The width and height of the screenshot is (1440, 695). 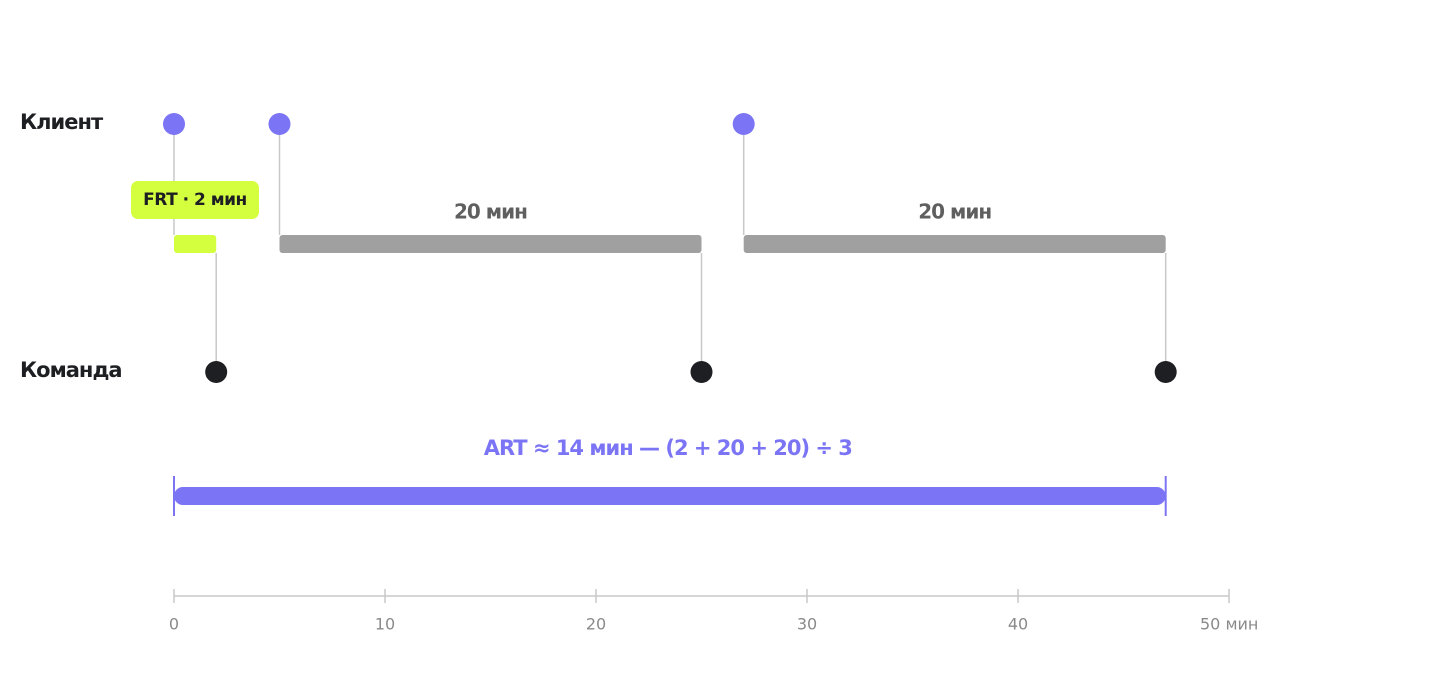 I want to click on frt-label: FRT · 2 мин, so click(x=195, y=200).